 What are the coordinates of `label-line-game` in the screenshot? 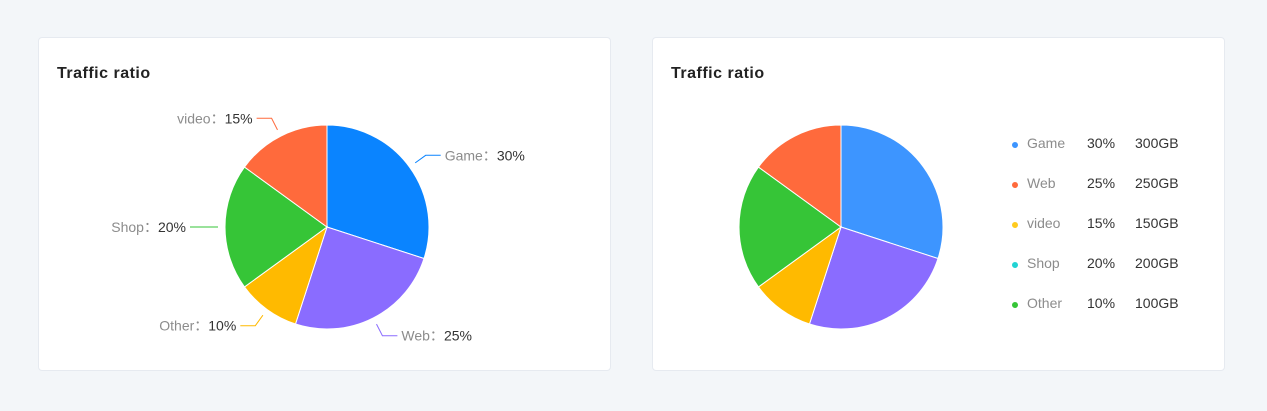 It's located at (427, 159).